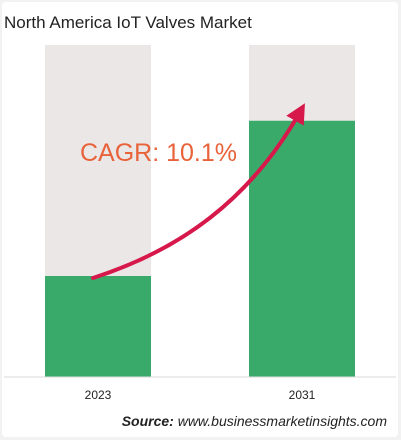  Describe the element at coordinates (128, 22) in the screenshot. I see `chart-title: North America IoT Valves Market` at that location.